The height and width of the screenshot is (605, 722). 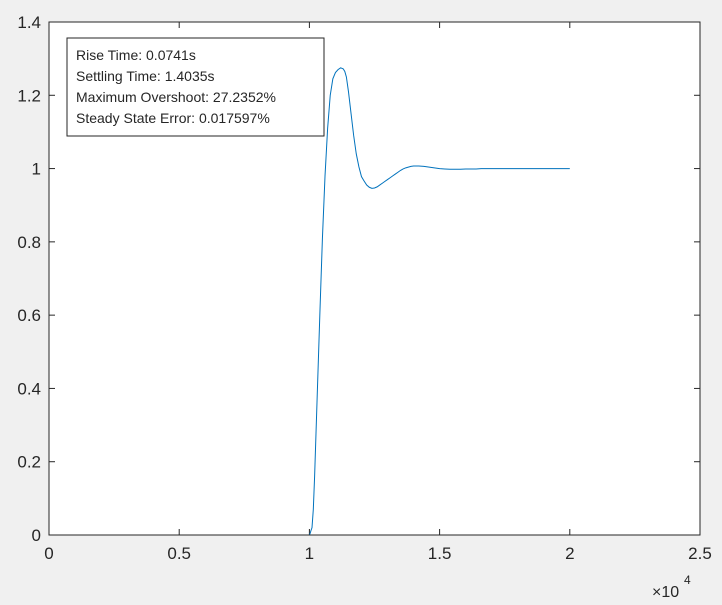 I want to click on x-tick-label: 0.5, so click(x=179, y=553).